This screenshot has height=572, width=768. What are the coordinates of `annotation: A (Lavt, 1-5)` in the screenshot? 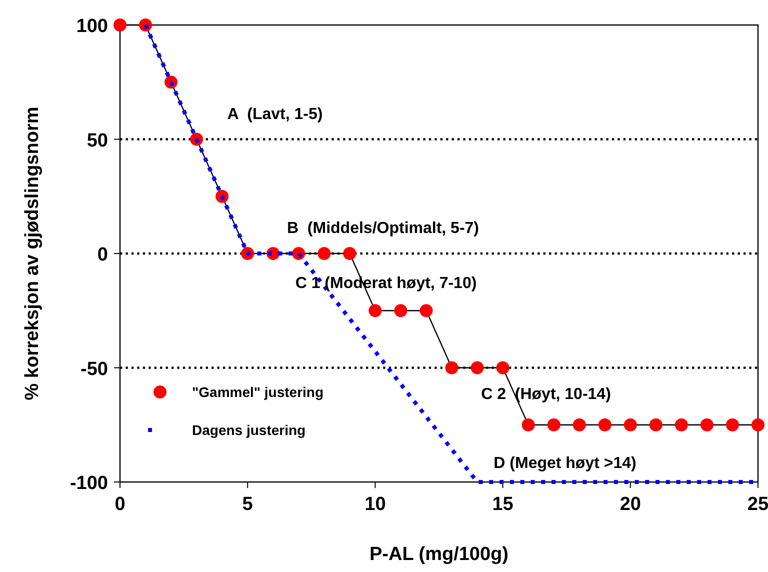 It's located at (275, 114).